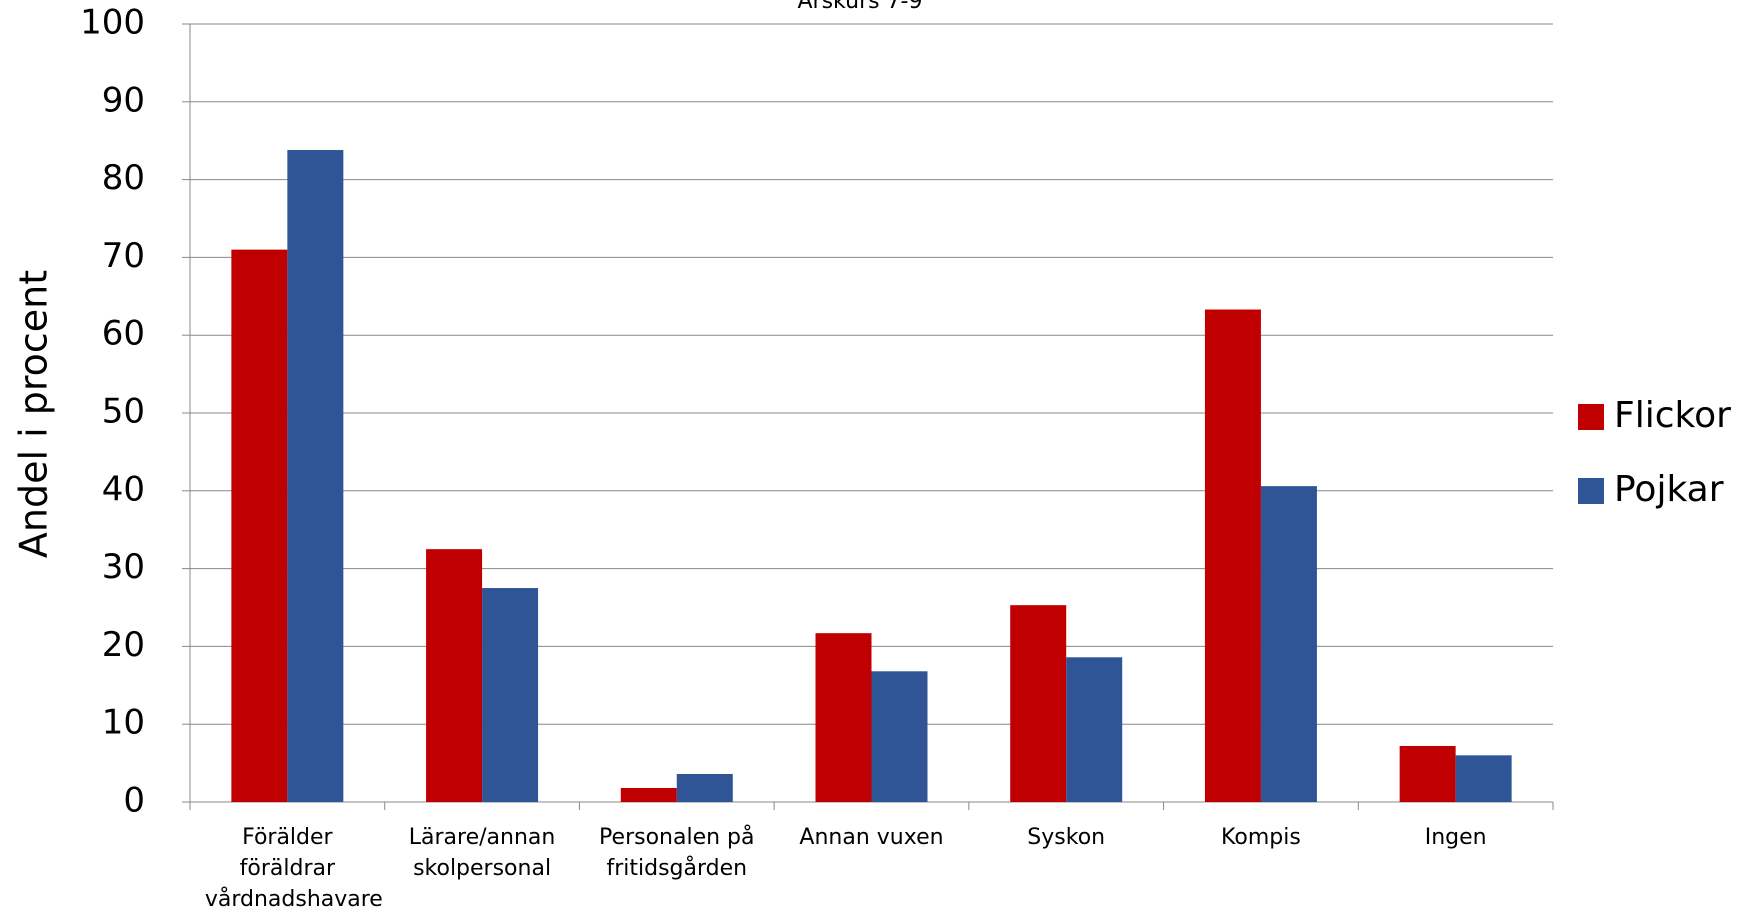  I want to click on chart-title: Årskurs 7-9, so click(860, 7).